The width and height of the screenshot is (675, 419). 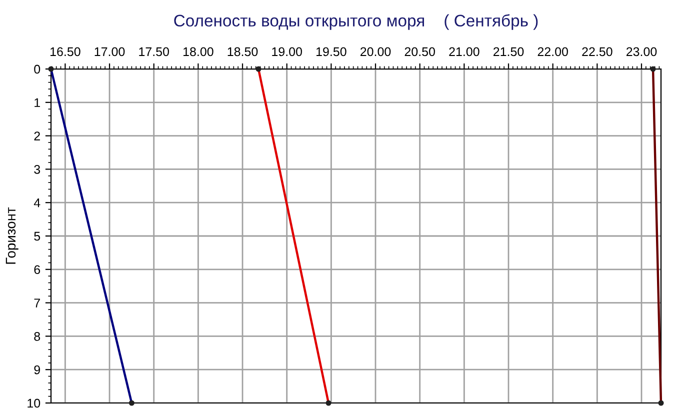 I want to click on y-tick-label: 4, so click(x=37, y=203).